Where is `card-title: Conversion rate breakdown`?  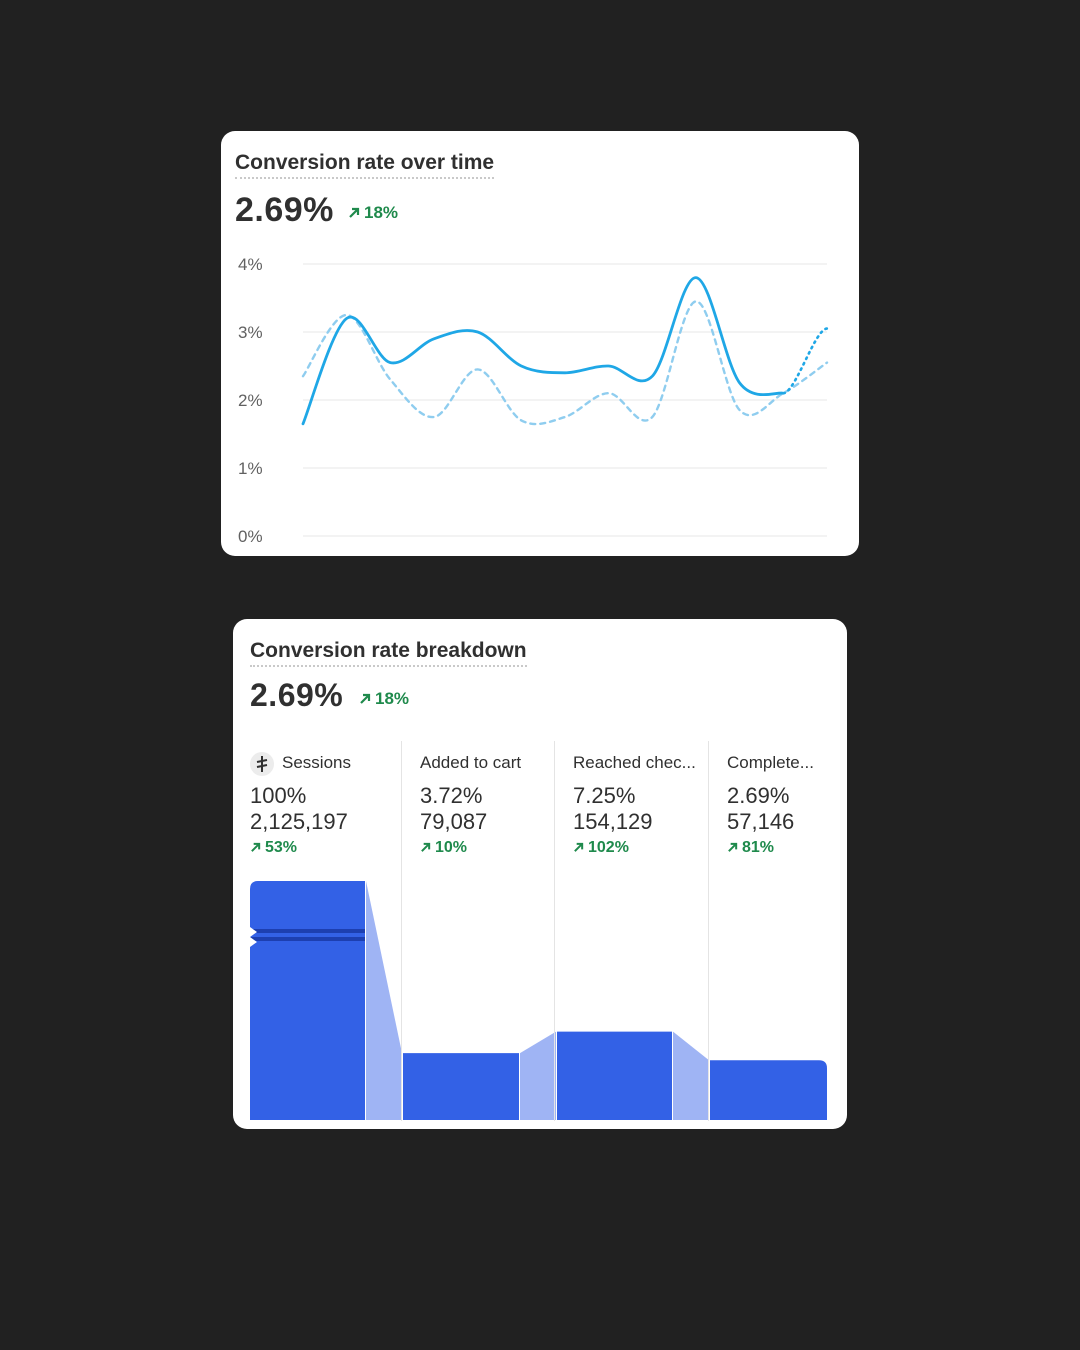
card-title: Conversion rate breakdown is located at coordinates (388, 653).